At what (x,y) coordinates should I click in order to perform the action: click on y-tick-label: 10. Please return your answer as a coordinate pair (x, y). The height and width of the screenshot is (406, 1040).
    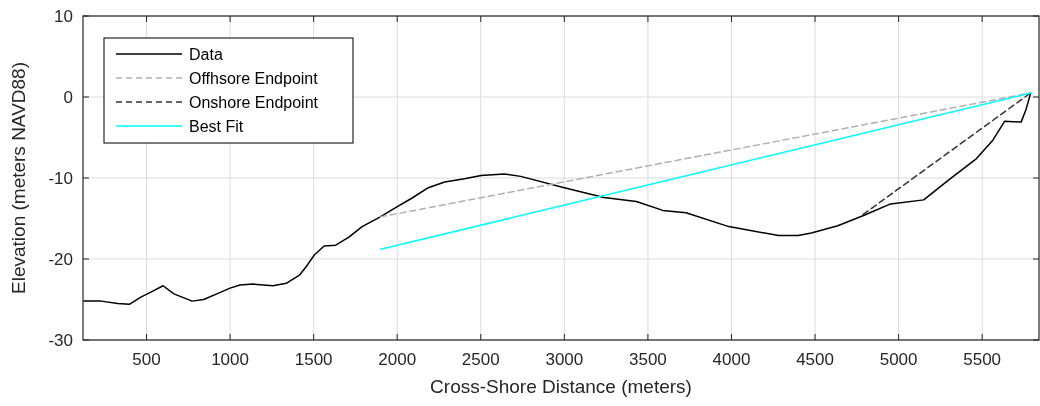
    Looking at the image, I should click on (63, 16).